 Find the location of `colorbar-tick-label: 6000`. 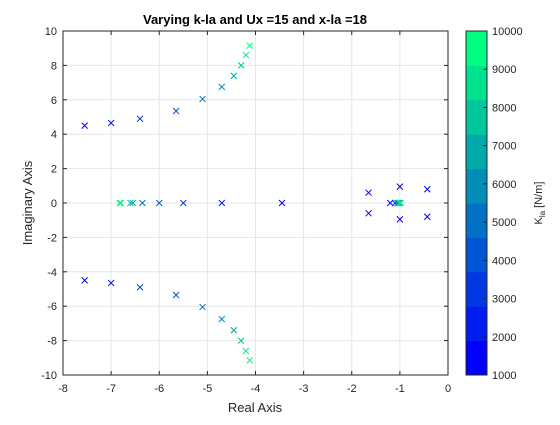

colorbar-tick-label: 6000 is located at coordinates (504, 185).